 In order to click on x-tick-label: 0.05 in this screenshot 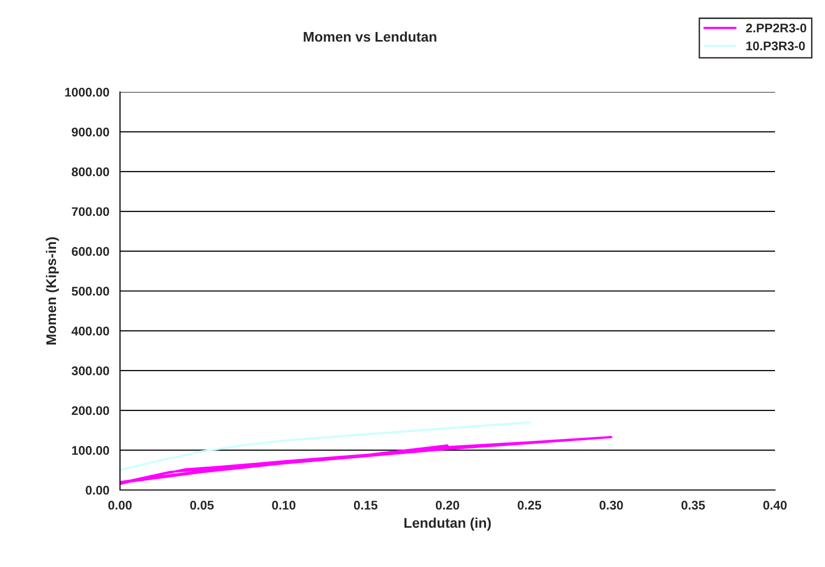, I will do `click(202, 505)`.